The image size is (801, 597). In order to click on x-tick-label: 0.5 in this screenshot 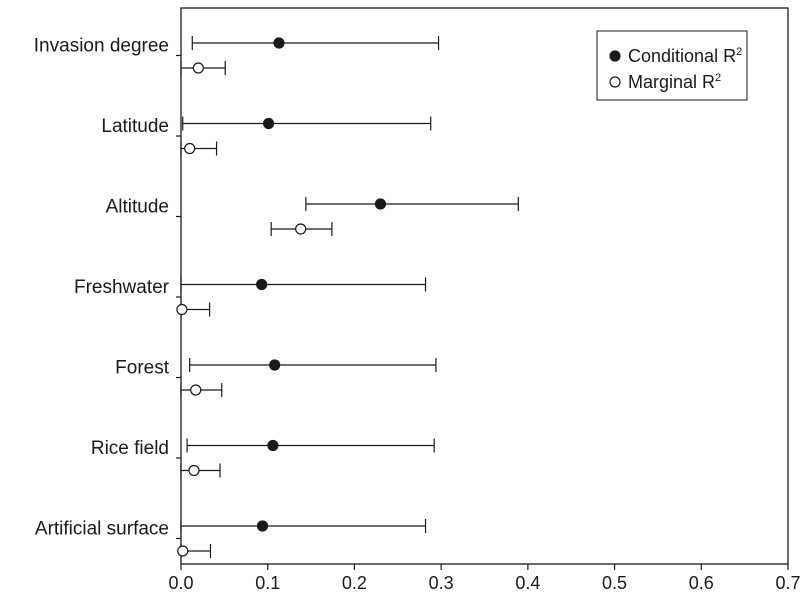, I will do `click(614, 583)`.